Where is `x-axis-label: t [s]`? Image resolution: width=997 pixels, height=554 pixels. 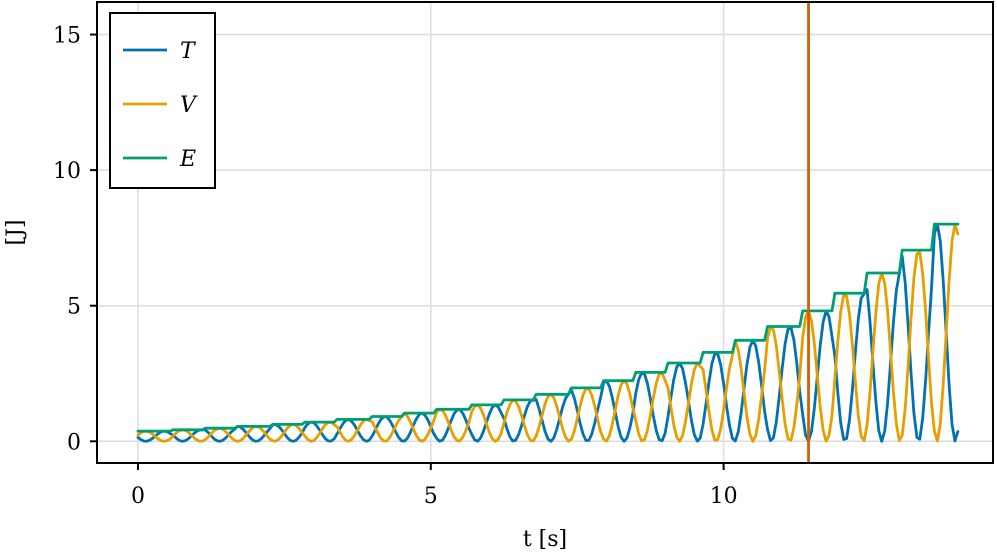 x-axis-label: t [s] is located at coordinates (545, 539).